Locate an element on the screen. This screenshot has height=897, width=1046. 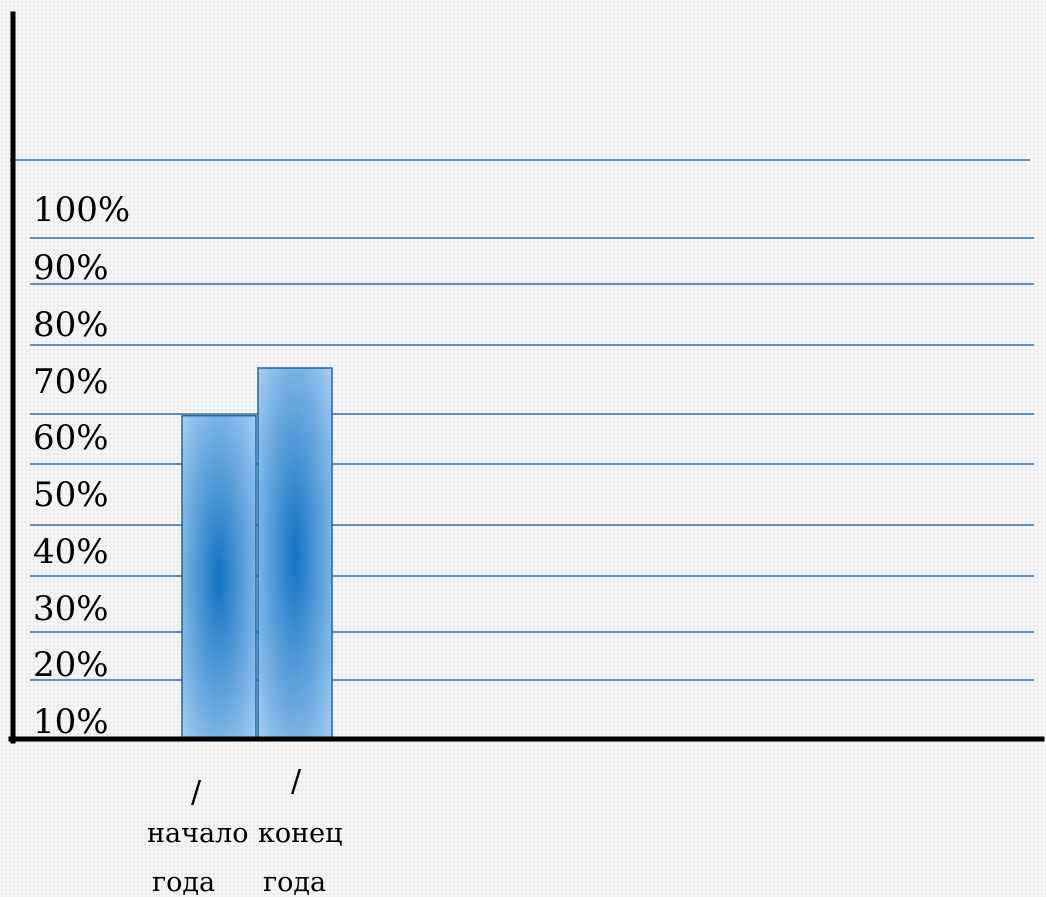
x-category-labels: / начало года / конец года is located at coordinates (244, 830).